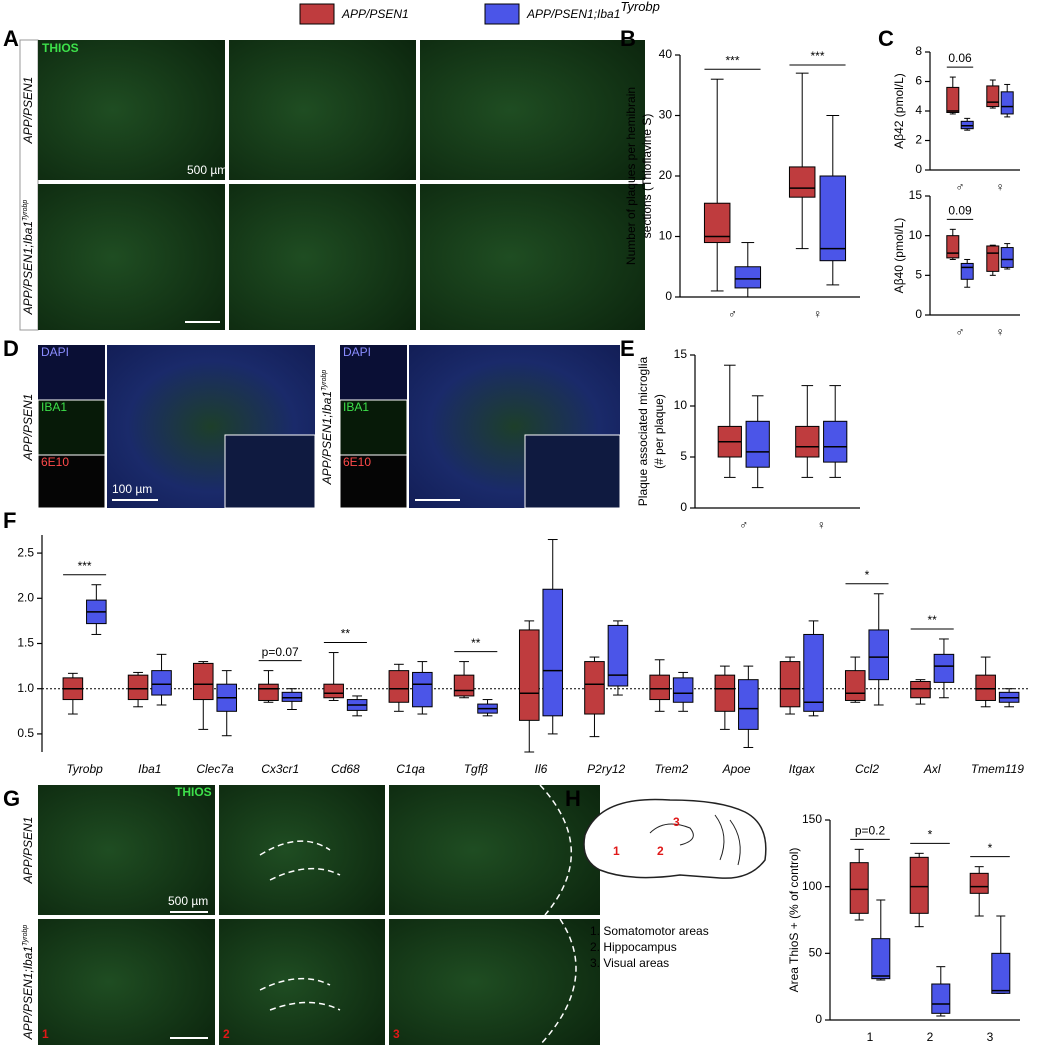 The height and width of the screenshot is (1055, 1040). I want to click on y-tick-label: 0.5, so click(25, 733).